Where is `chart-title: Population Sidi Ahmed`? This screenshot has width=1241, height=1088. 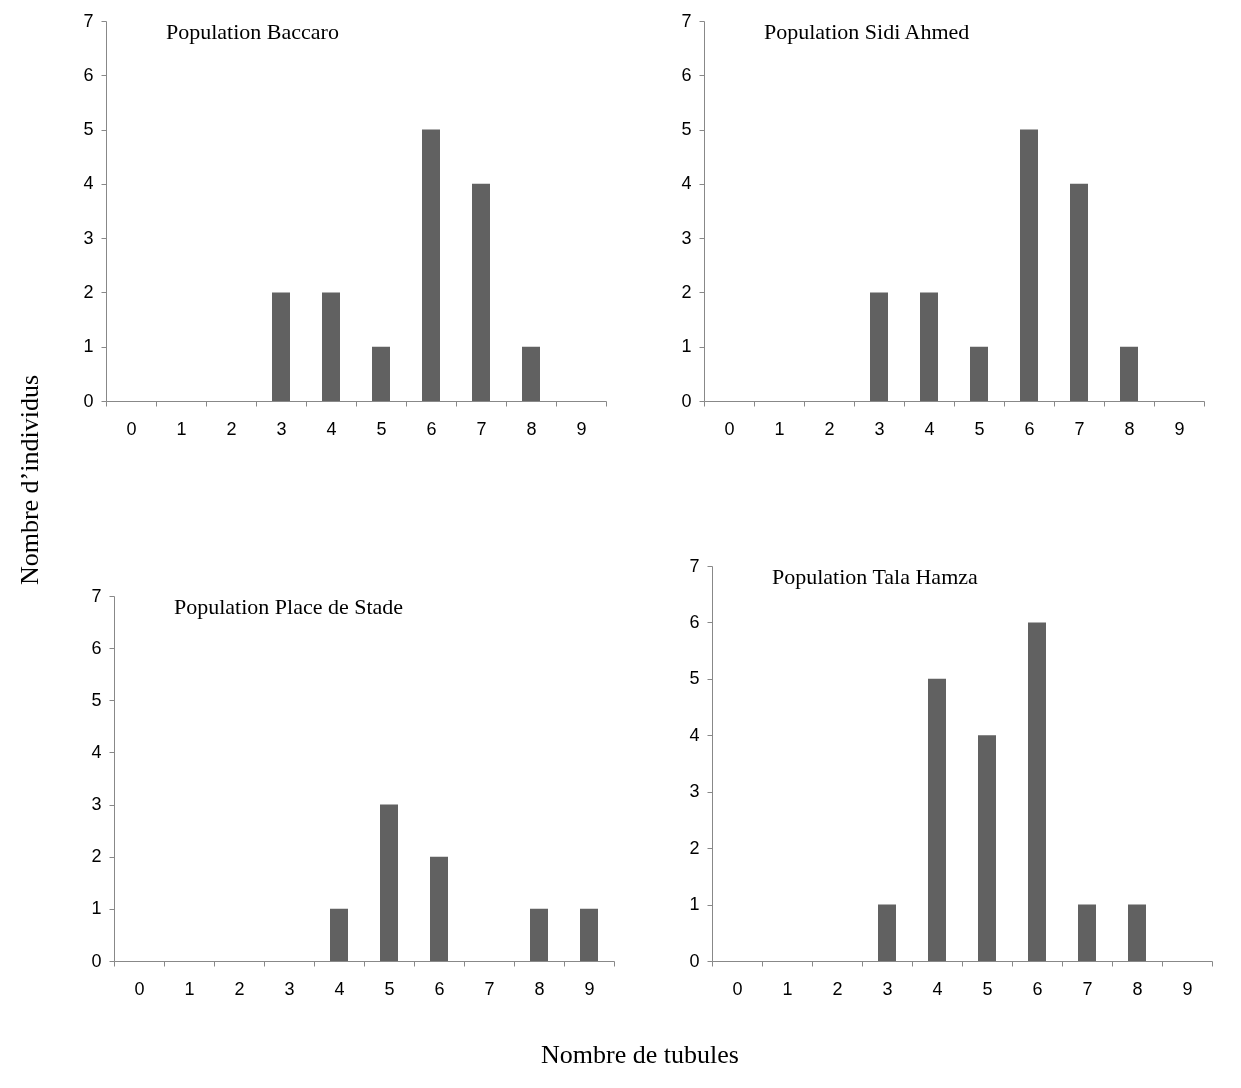 chart-title: Population Sidi Ahmed is located at coordinates (867, 31).